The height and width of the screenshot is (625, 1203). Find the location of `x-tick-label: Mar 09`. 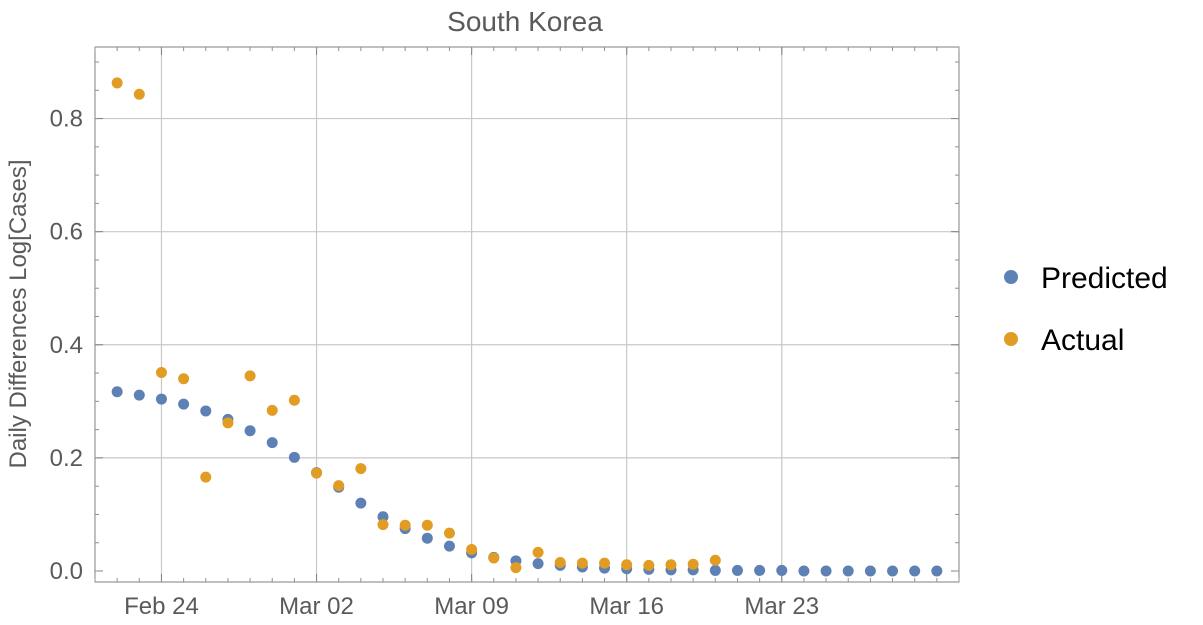

x-tick-label: Mar 09 is located at coordinates (471, 606).